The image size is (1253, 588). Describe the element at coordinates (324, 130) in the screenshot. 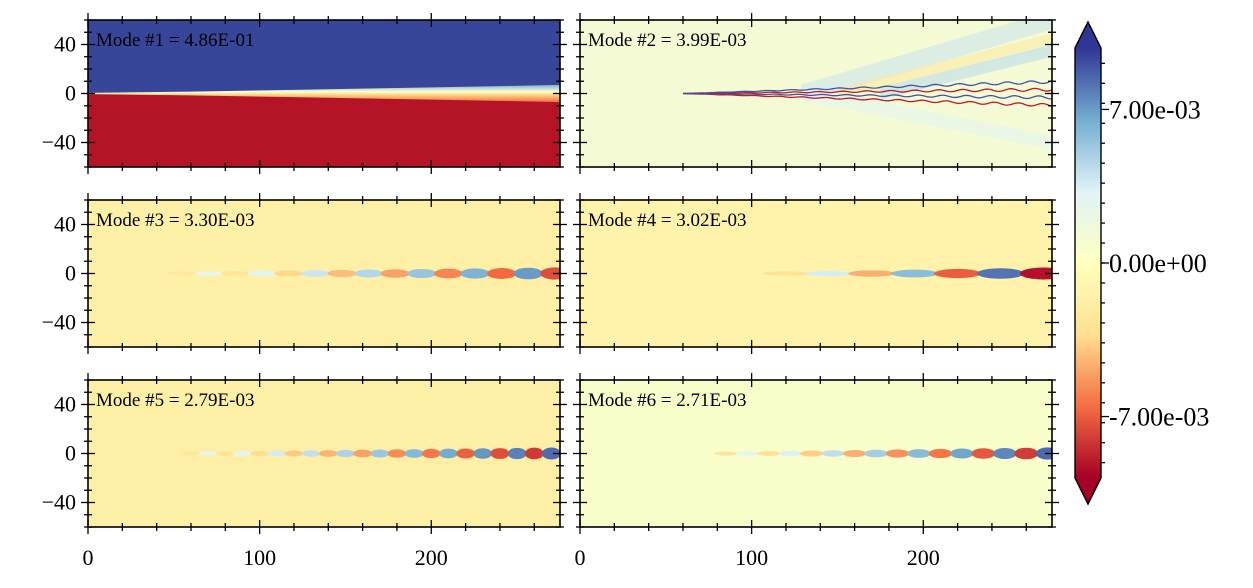

I see `panel-1-negative-region` at that location.